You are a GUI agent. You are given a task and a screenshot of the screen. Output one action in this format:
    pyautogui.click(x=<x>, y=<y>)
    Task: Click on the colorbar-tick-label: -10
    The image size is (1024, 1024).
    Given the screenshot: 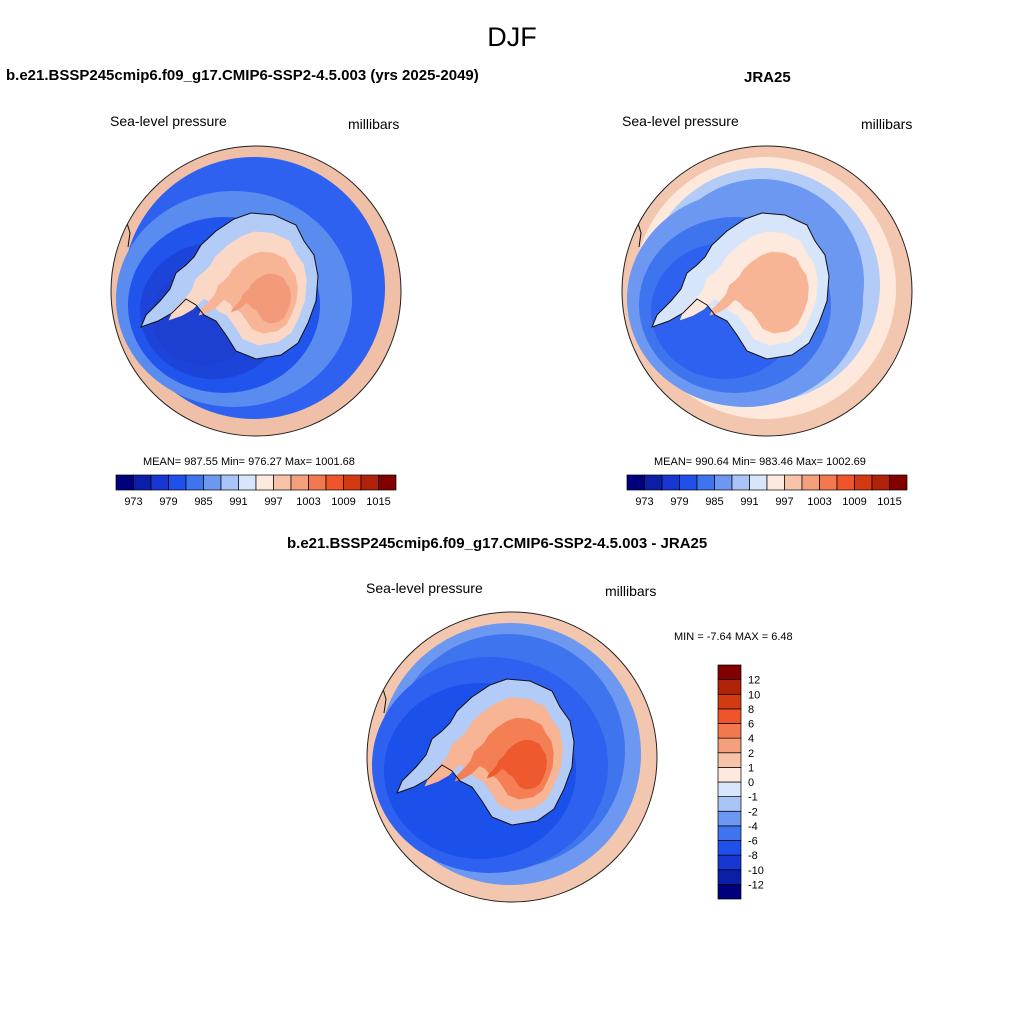 What is the action you would take?
    pyautogui.click(x=756, y=871)
    